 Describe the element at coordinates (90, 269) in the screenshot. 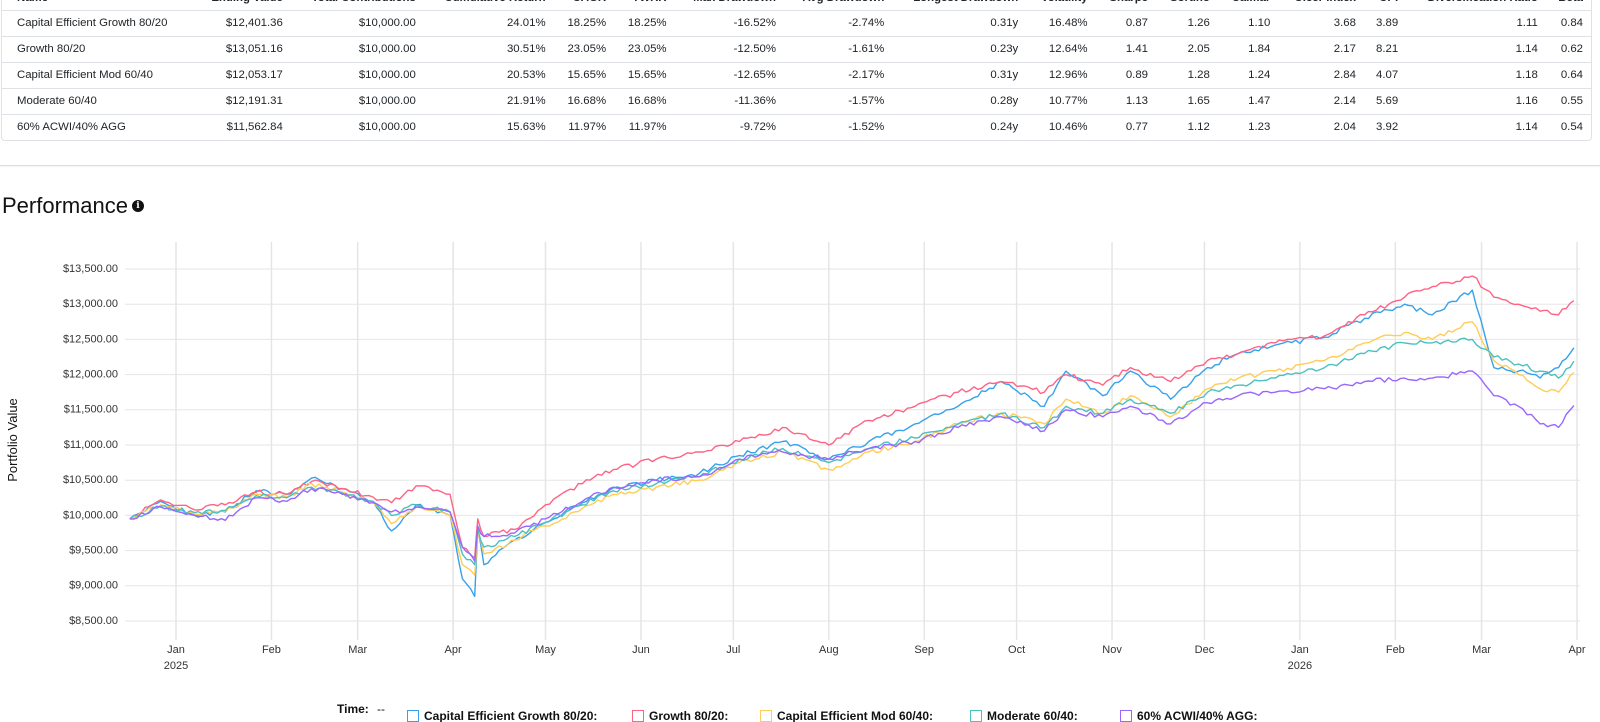

I see `y-tick-label: $13,500.00` at that location.